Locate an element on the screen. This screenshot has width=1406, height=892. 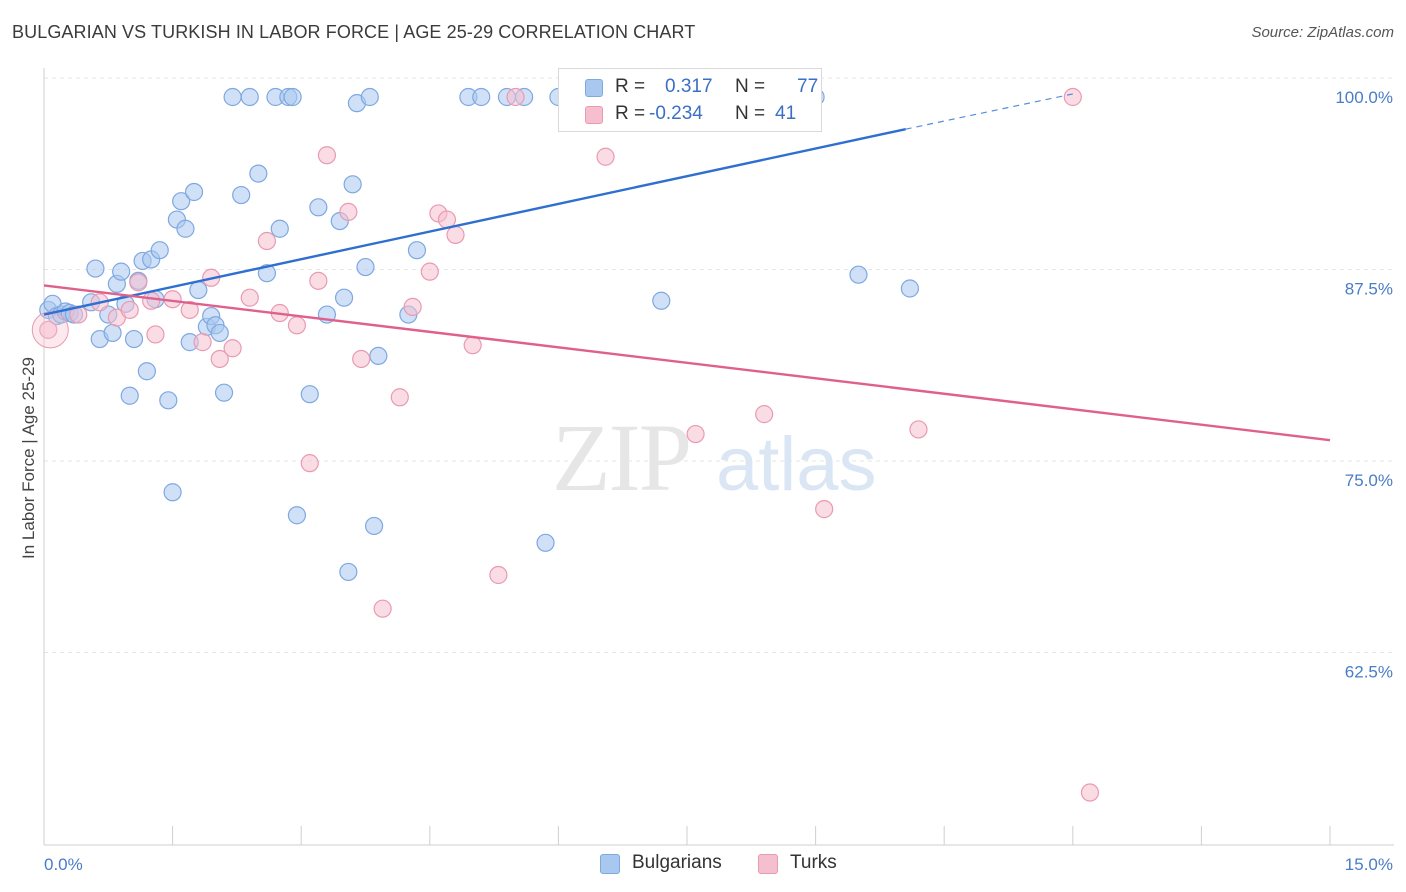
y-tick-label: 75.0% is located at coordinates (1369, 480).